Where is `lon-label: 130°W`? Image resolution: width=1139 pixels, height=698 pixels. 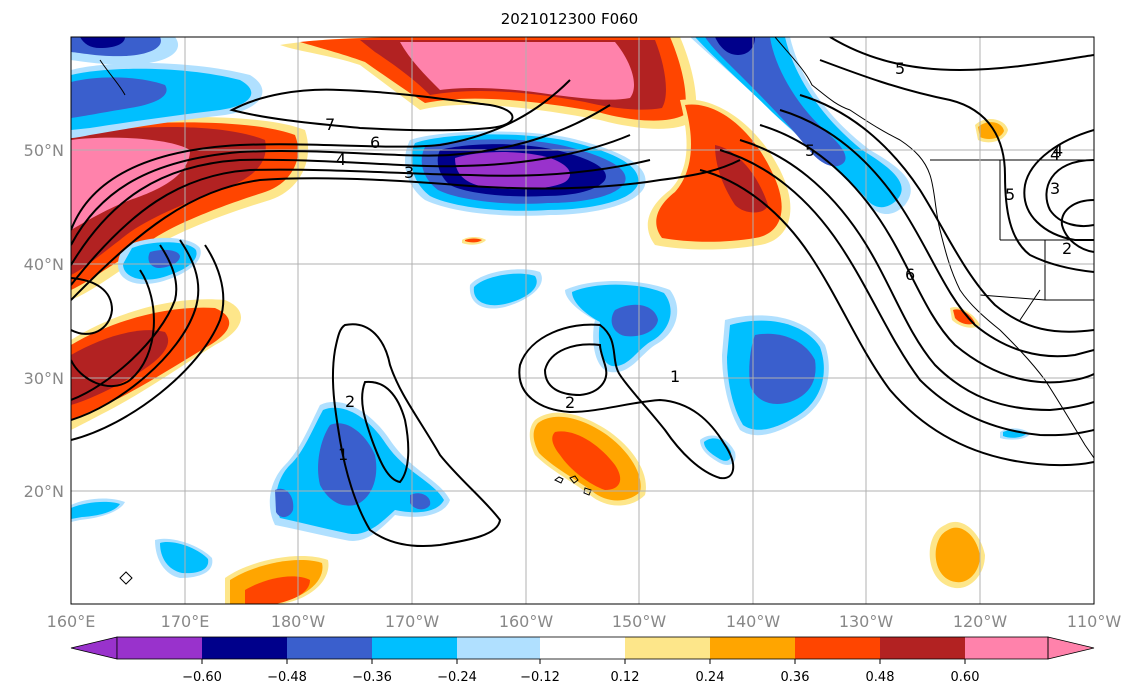 lon-label: 130°W is located at coordinates (866, 621).